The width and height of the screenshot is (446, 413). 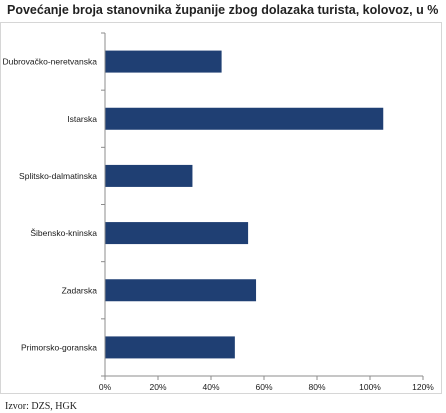 I want to click on category-label: Splitsko-dalmatinska, so click(x=58, y=176).